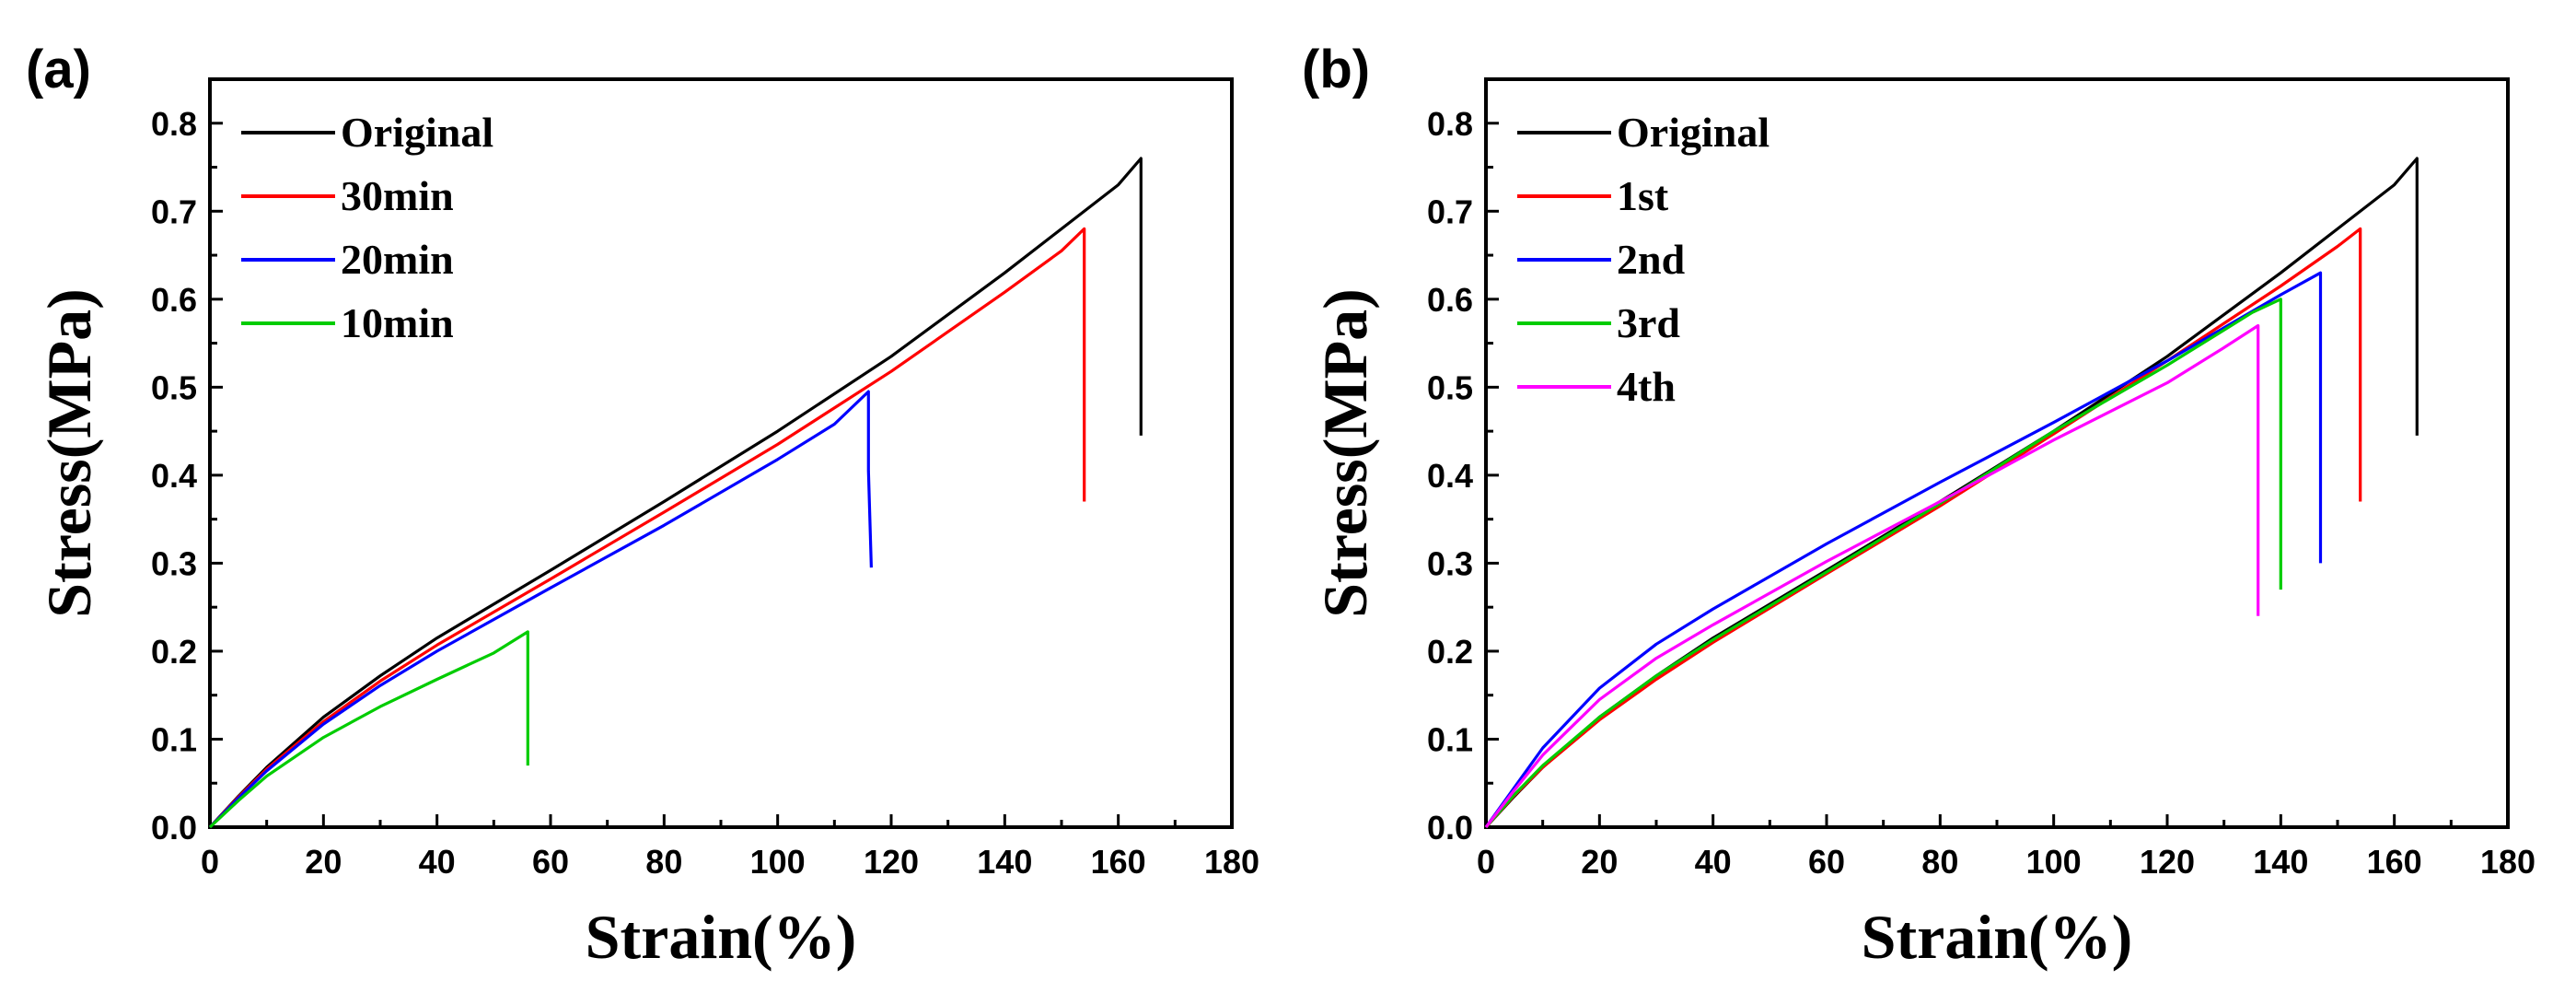  I want to click on panel-b-y-tick-label: 0.4, so click(1450, 476).